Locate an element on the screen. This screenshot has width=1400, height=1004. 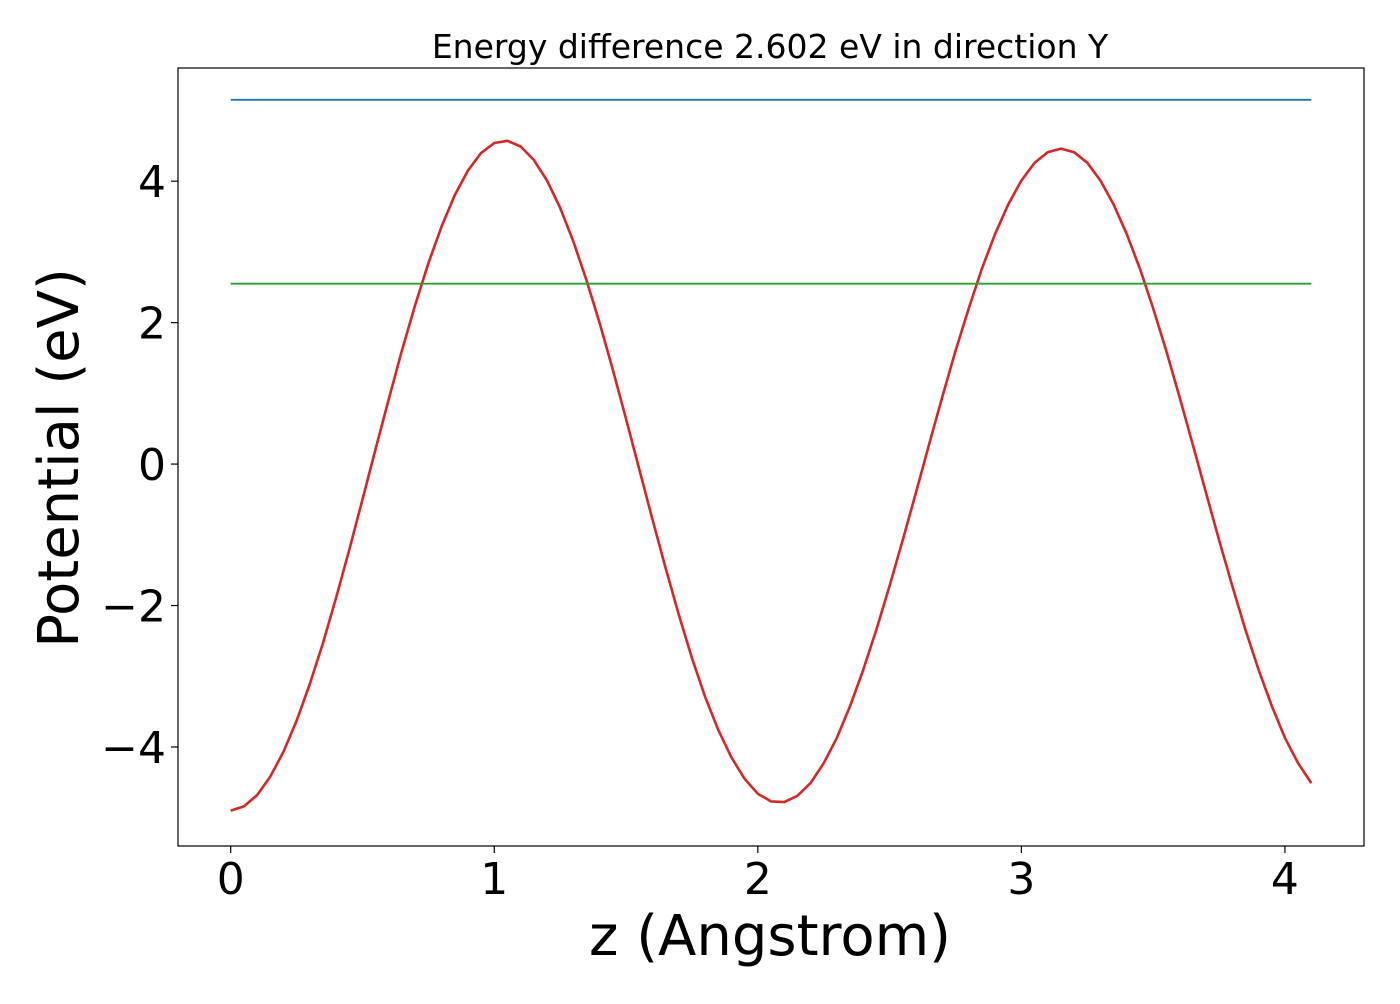
x-tick-label: 4 is located at coordinates (1285, 879).